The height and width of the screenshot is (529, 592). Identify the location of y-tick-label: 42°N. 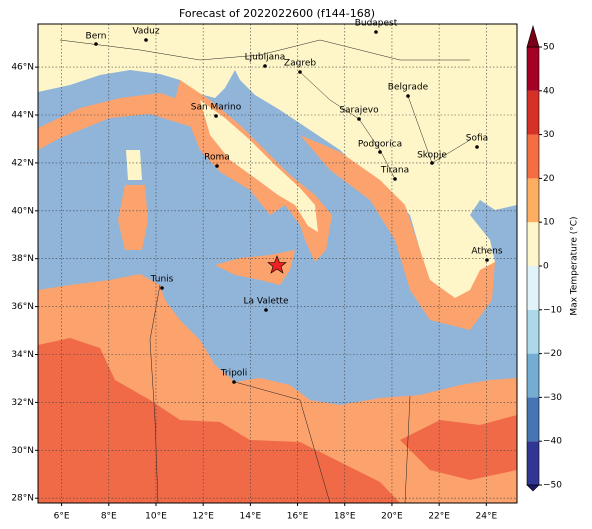
(22, 163).